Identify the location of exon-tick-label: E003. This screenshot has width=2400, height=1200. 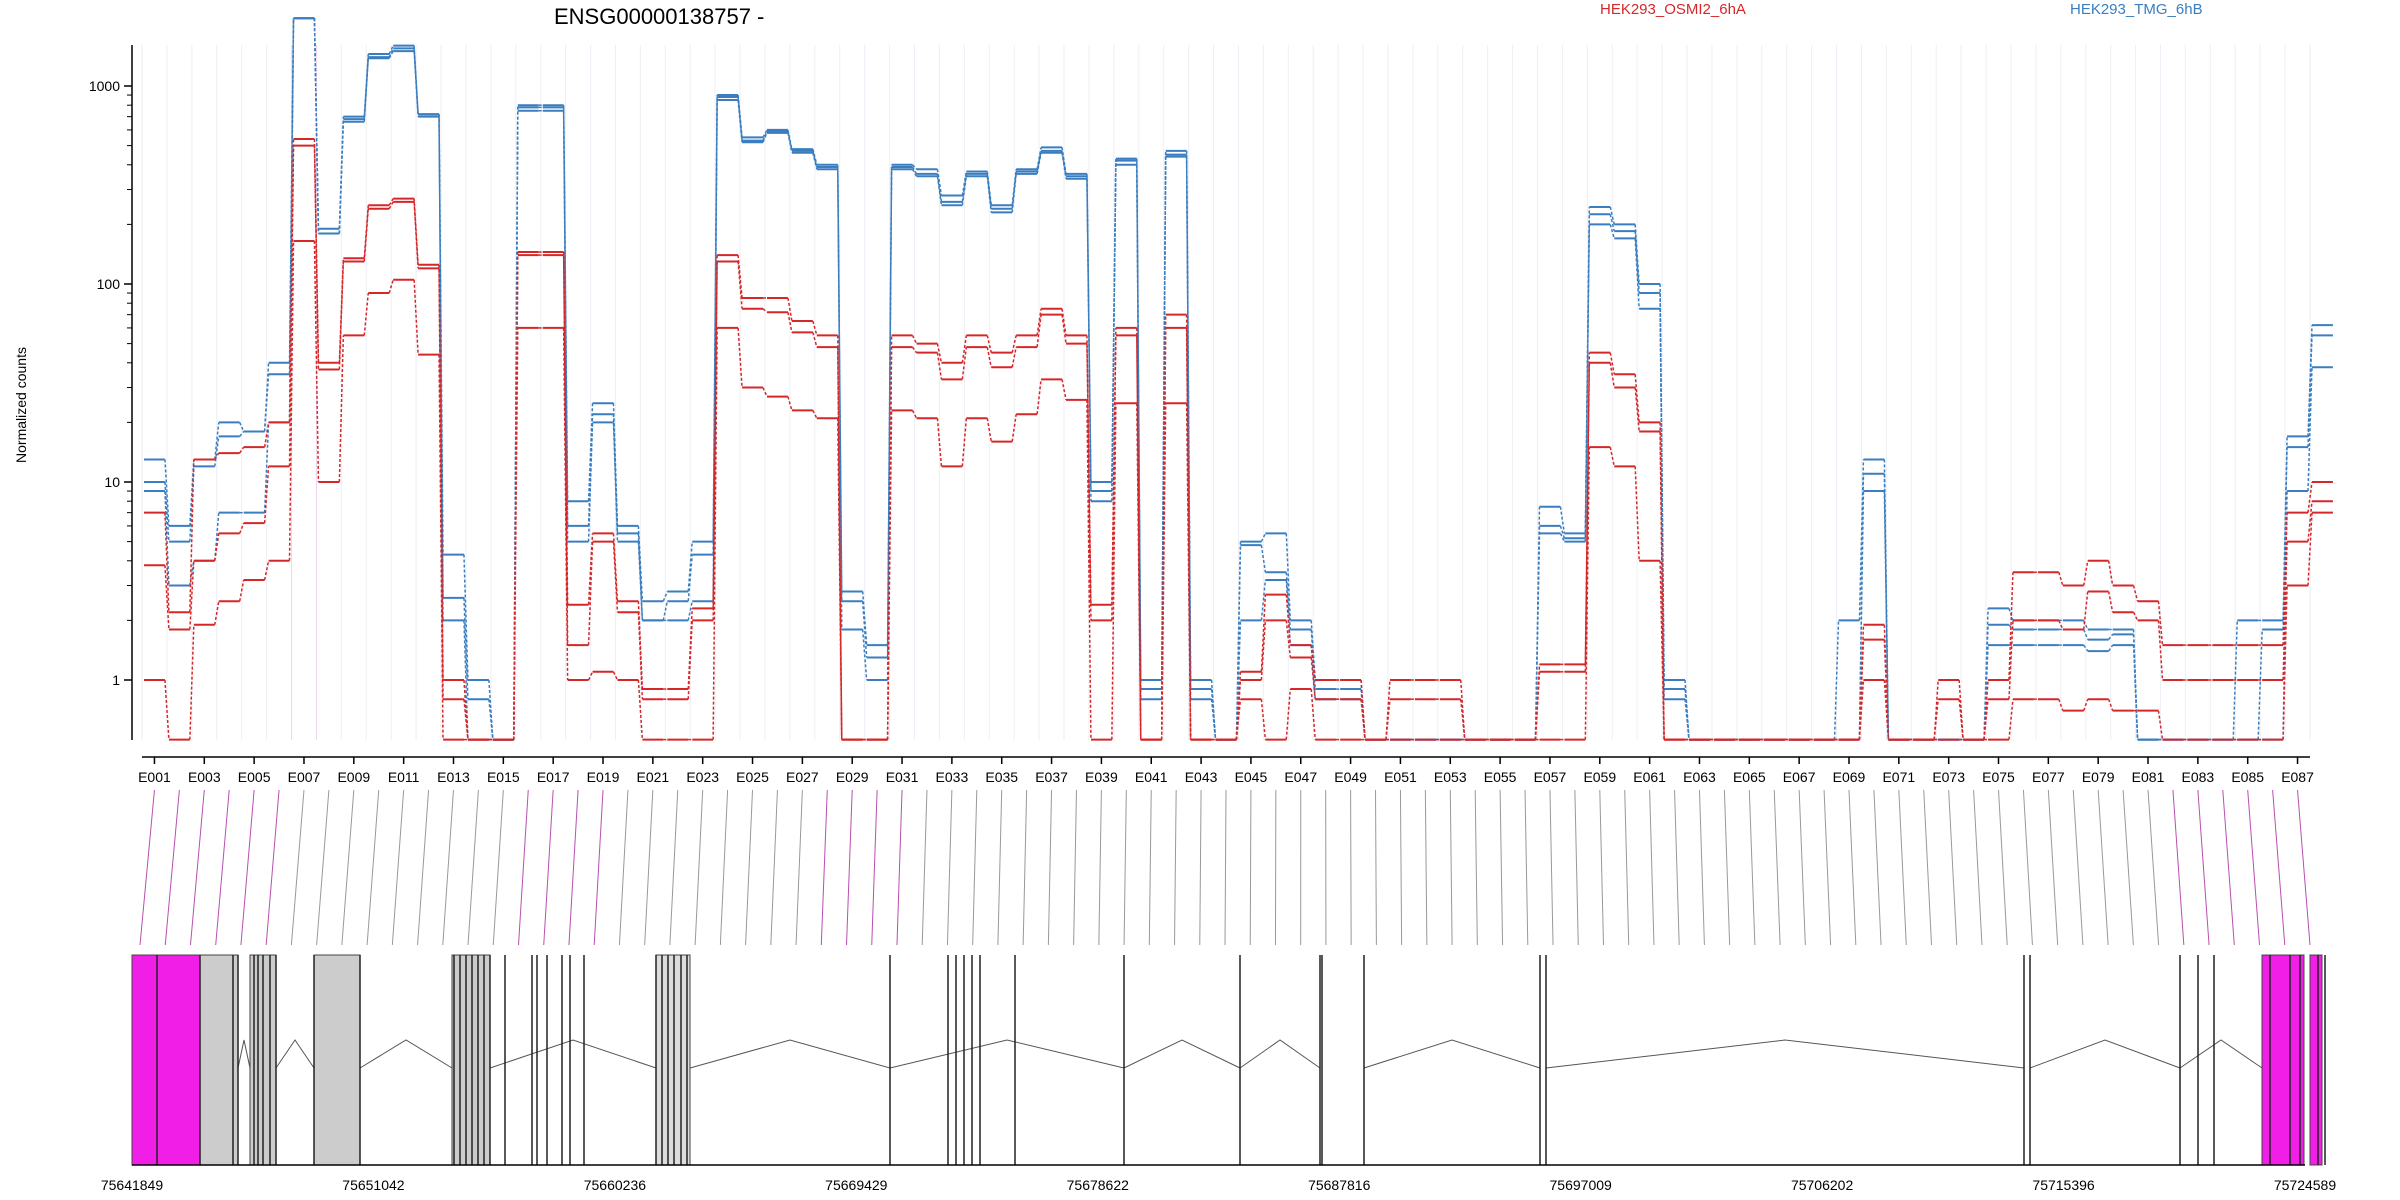
(204, 777).